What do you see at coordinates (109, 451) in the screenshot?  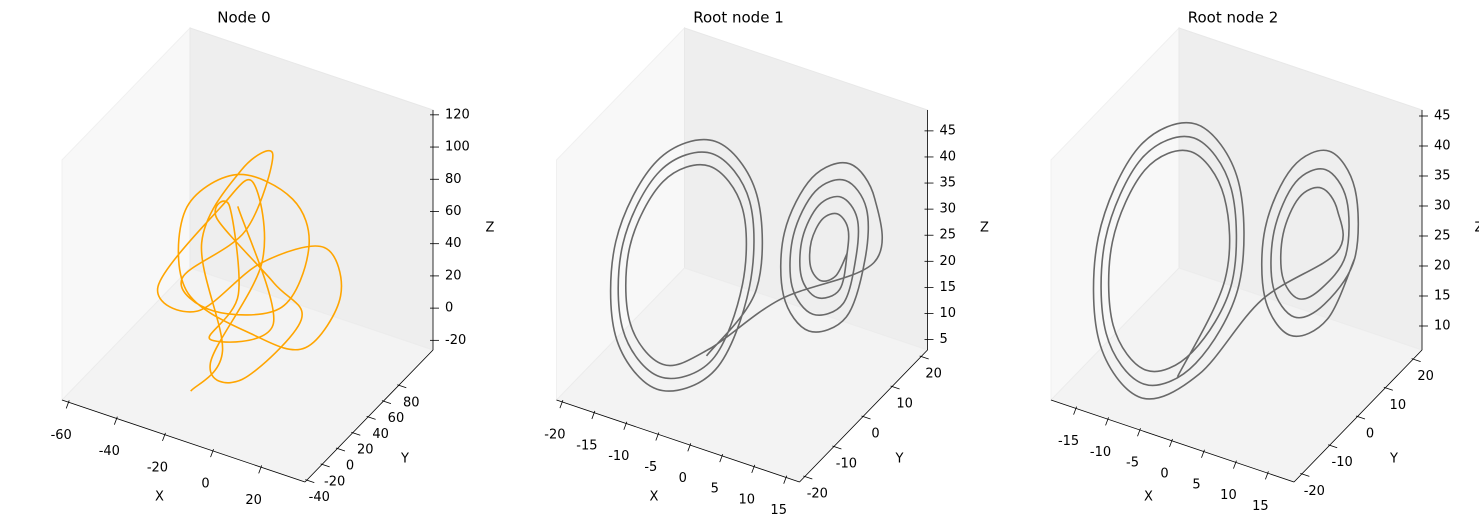 I see `x-tick-label: -40` at bounding box center [109, 451].